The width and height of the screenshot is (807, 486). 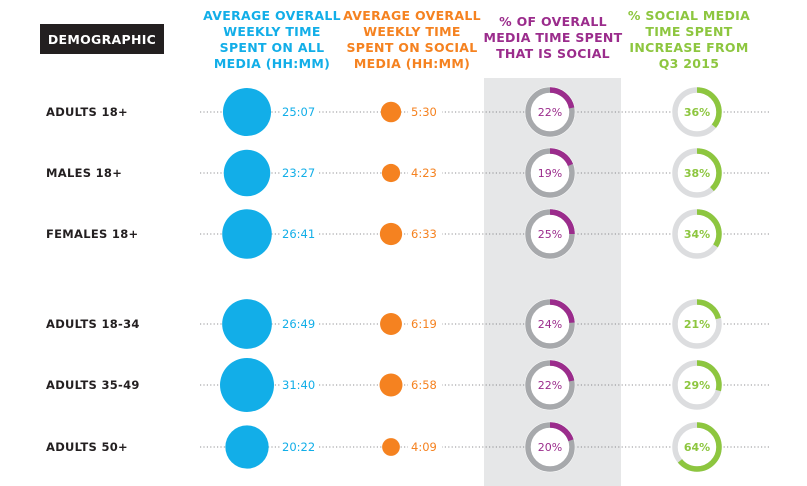 I want to click on social-increase-ring-label: 21%, so click(x=697, y=324).